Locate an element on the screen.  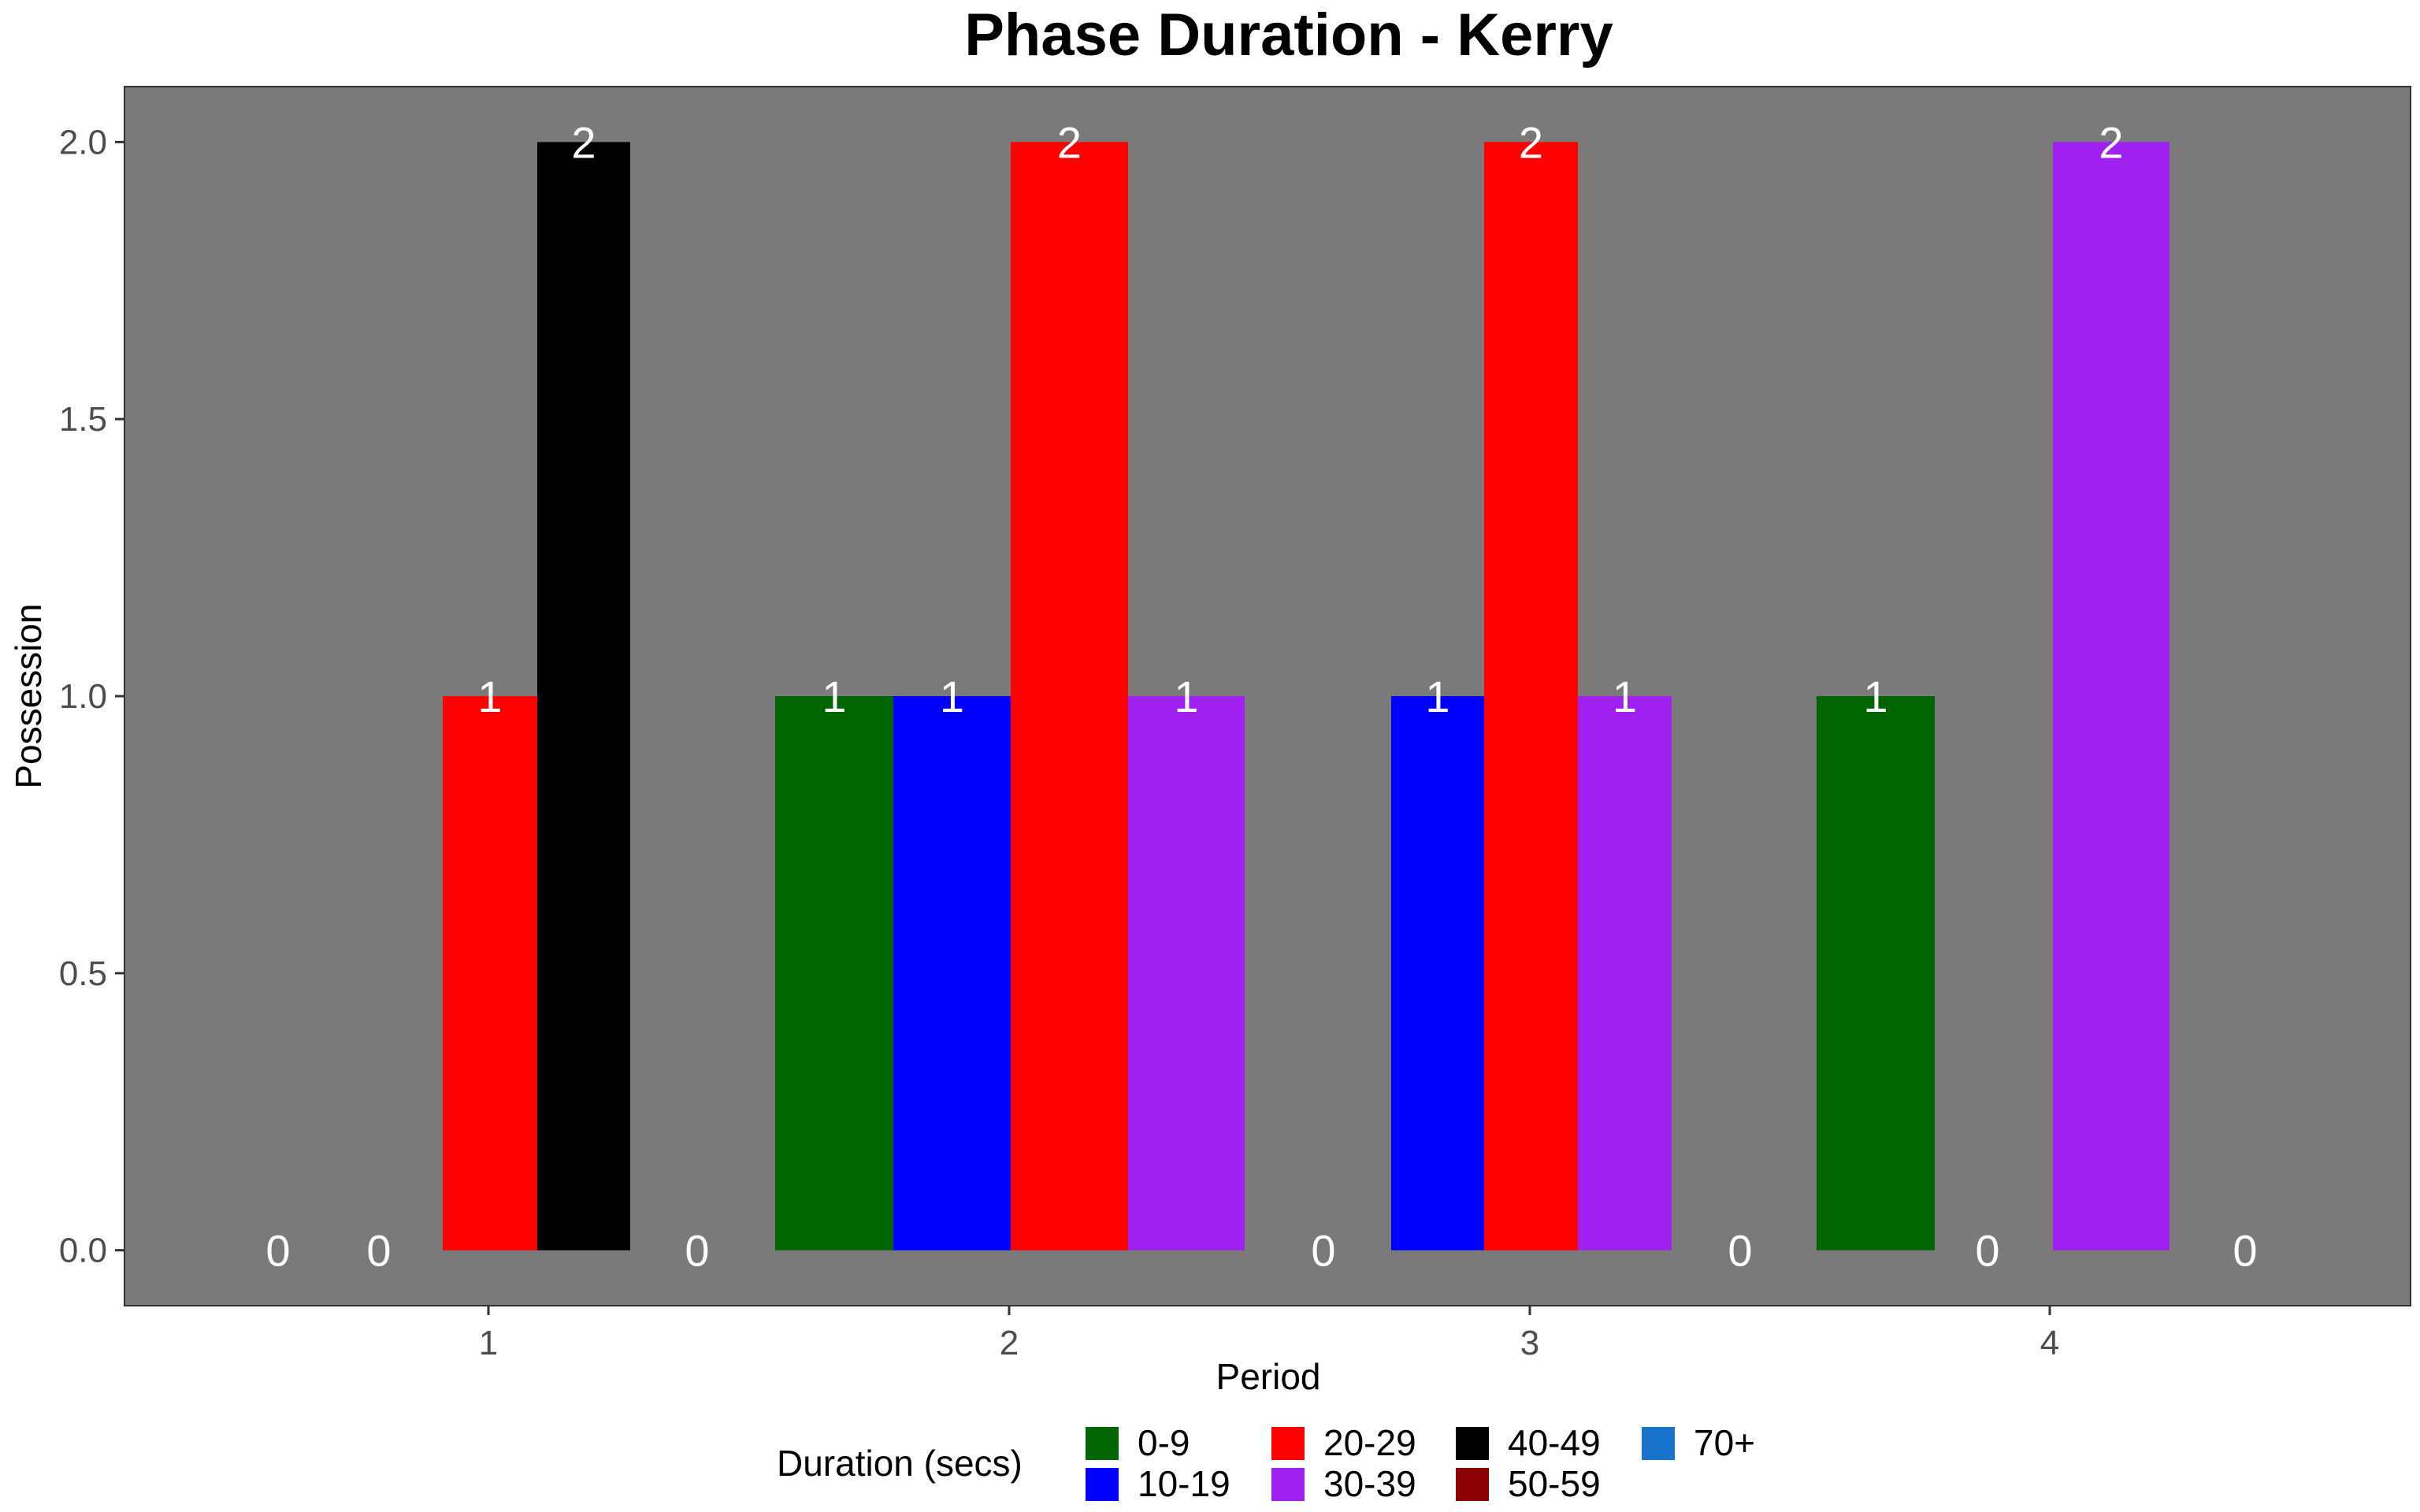
y-axis-title: Possession is located at coordinates (28, 695).